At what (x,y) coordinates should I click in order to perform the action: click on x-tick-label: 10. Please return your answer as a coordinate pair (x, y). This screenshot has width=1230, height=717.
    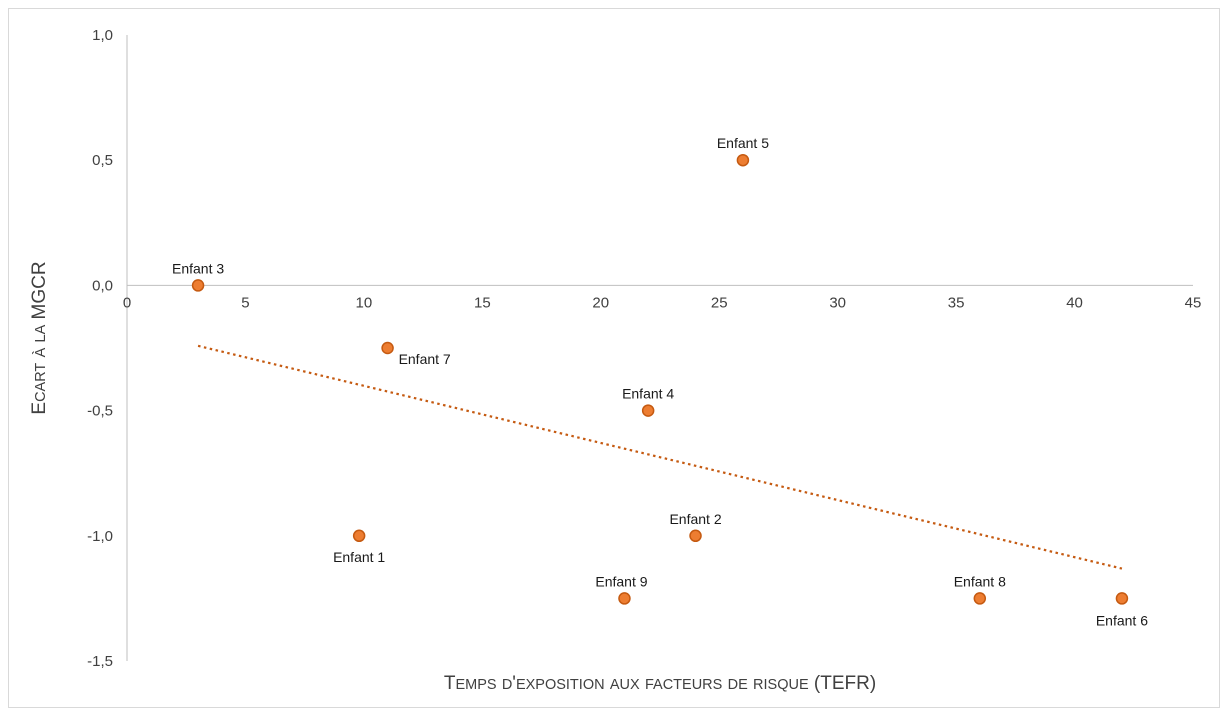
    Looking at the image, I should click on (364, 302).